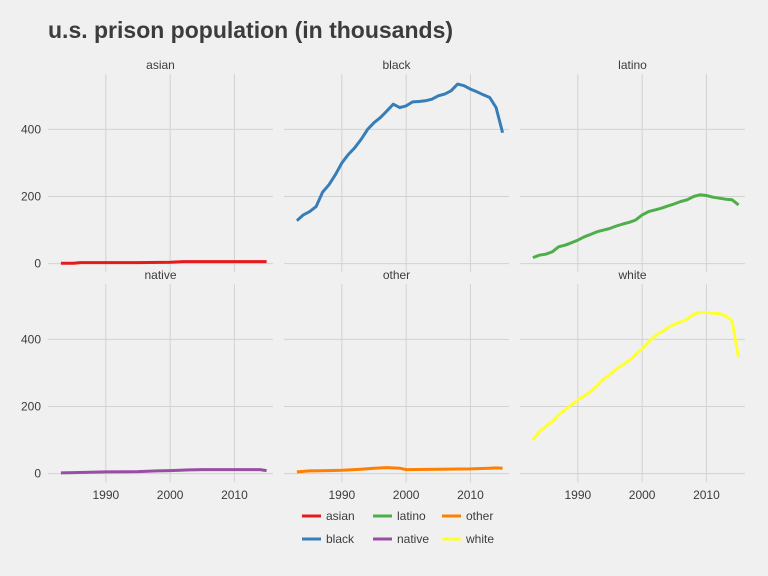  Describe the element at coordinates (479, 516) in the screenshot. I see `legend-label-other: other` at that location.